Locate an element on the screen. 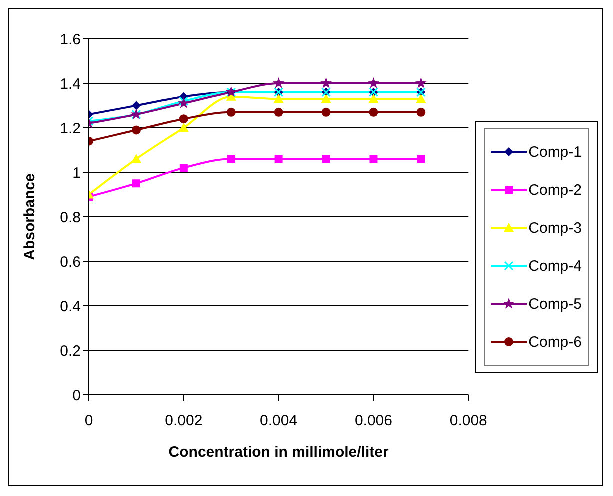 This screenshot has width=613, height=496. y-tick-label: 0.2 is located at coordinates (70, 351).